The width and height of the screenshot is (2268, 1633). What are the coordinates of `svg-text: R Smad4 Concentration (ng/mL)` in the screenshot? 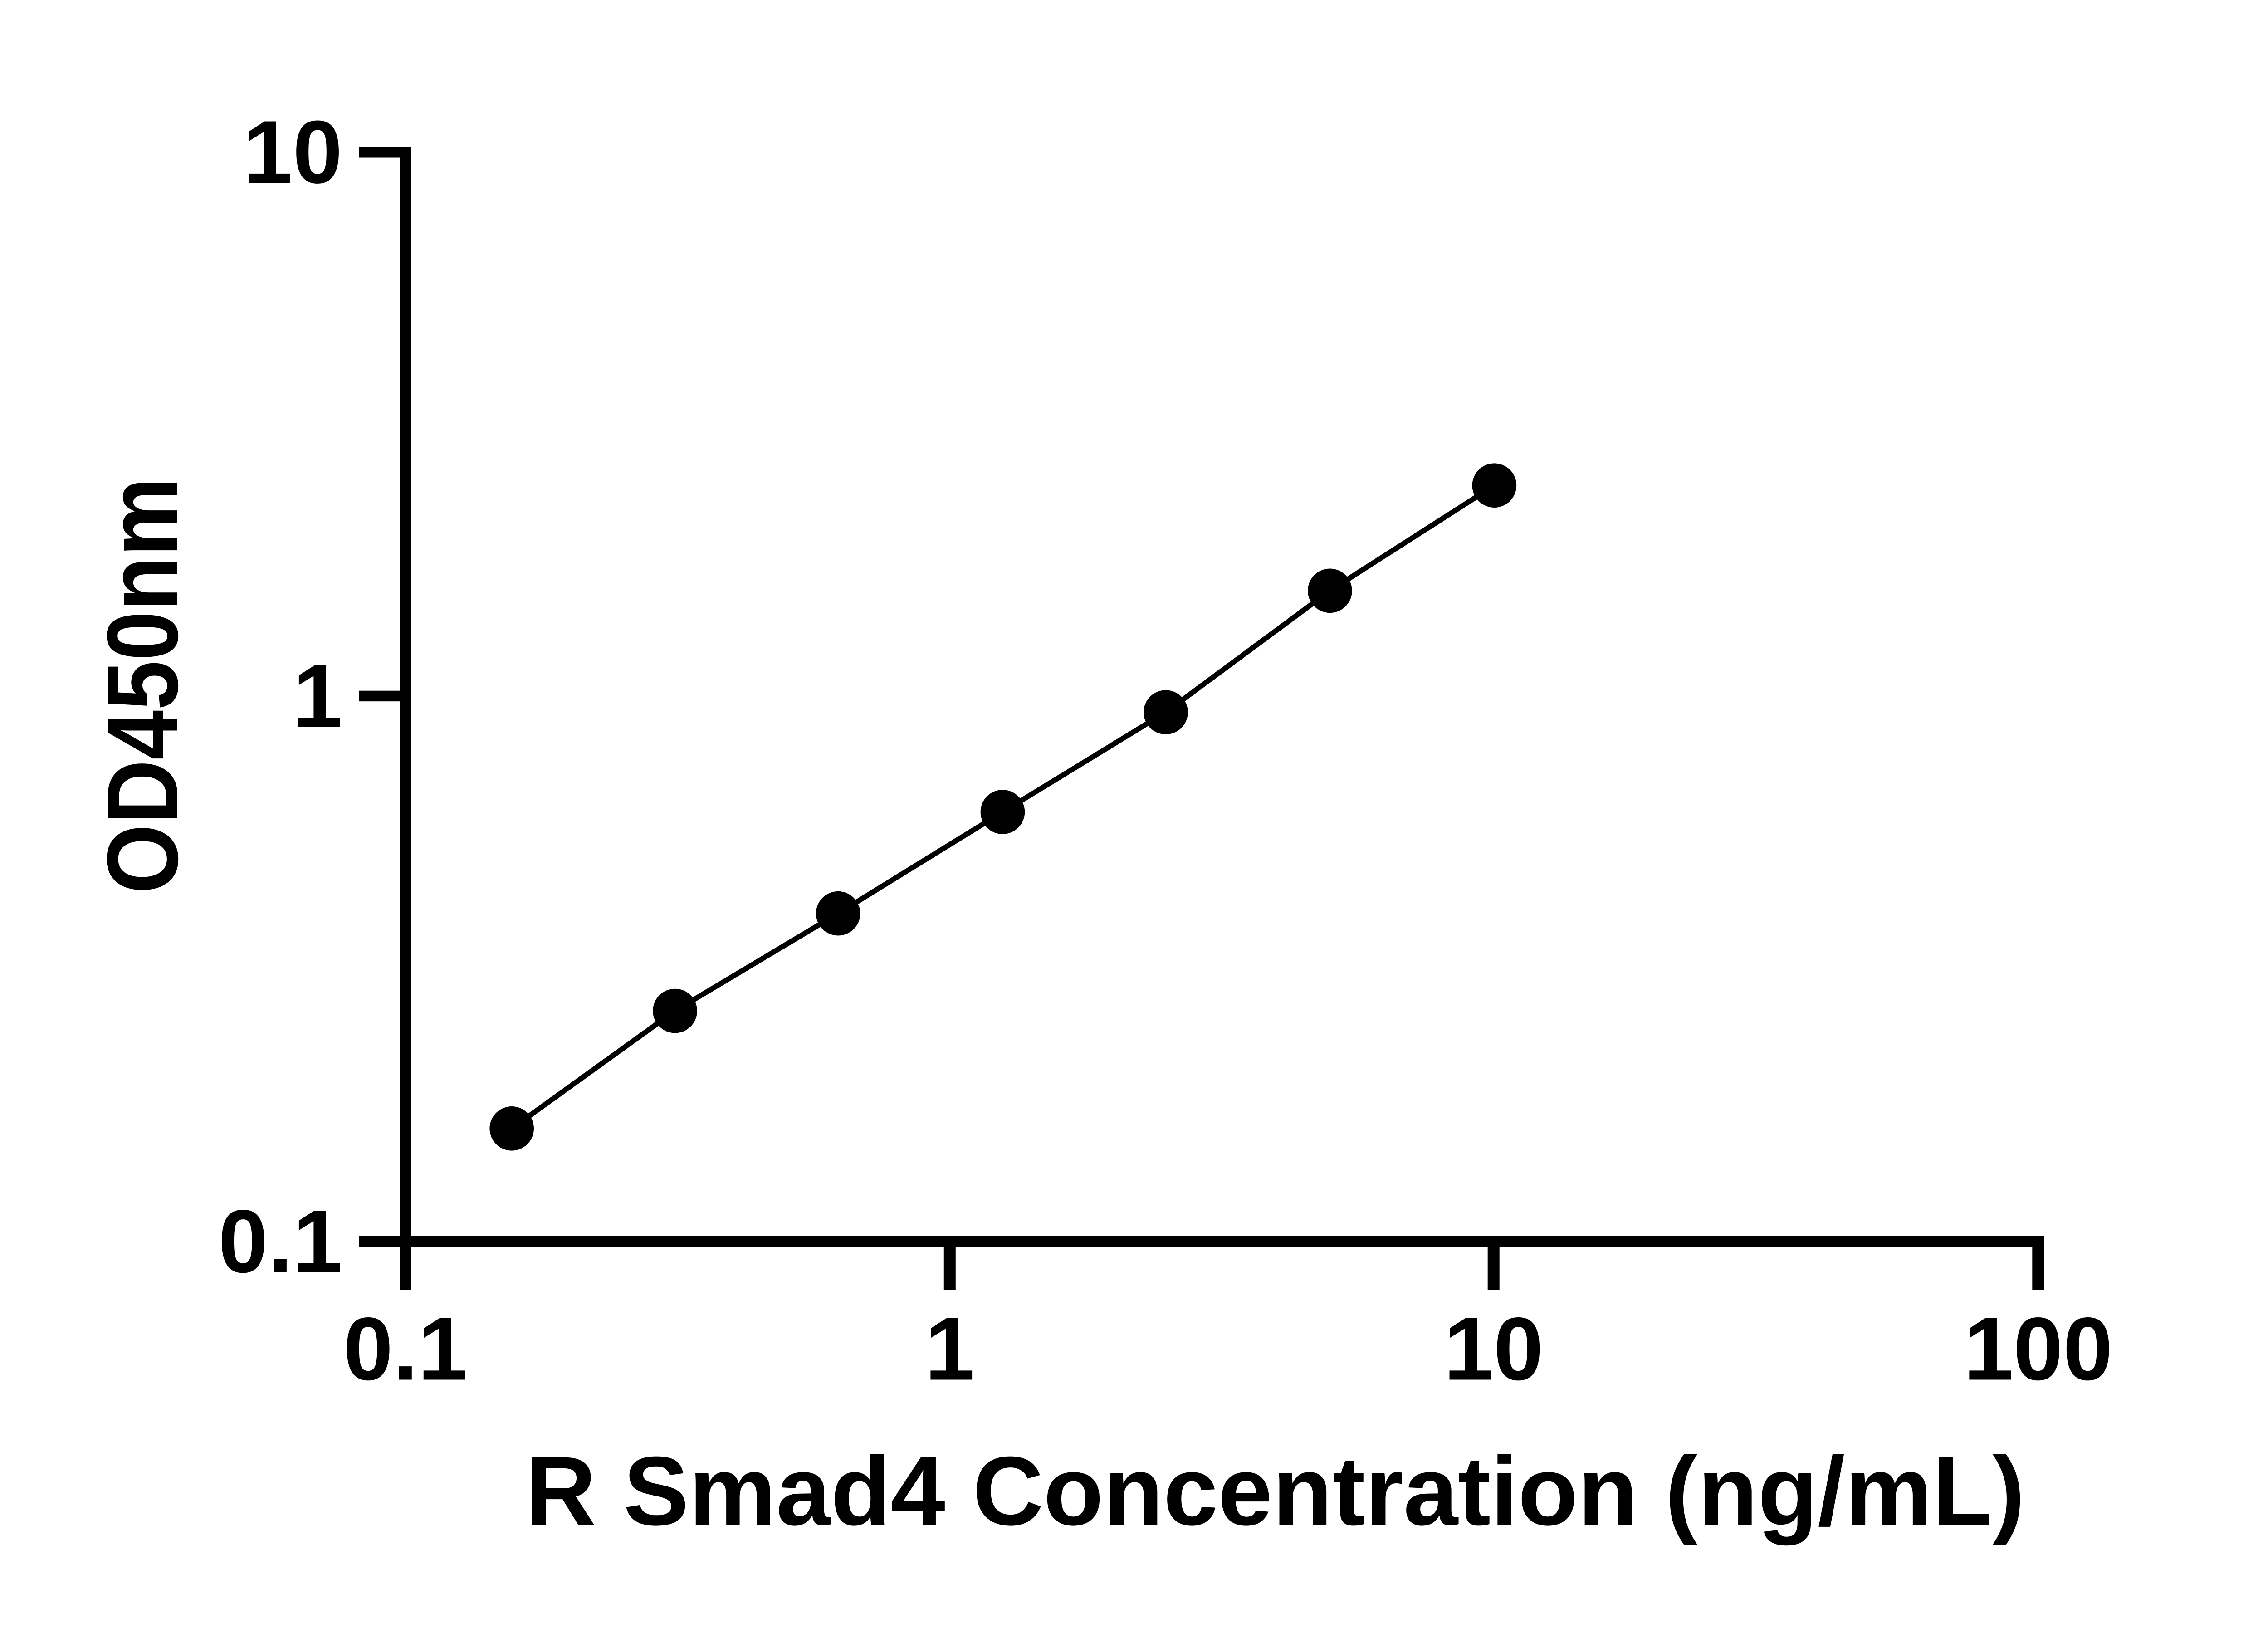 It's located at (1275, 1491).